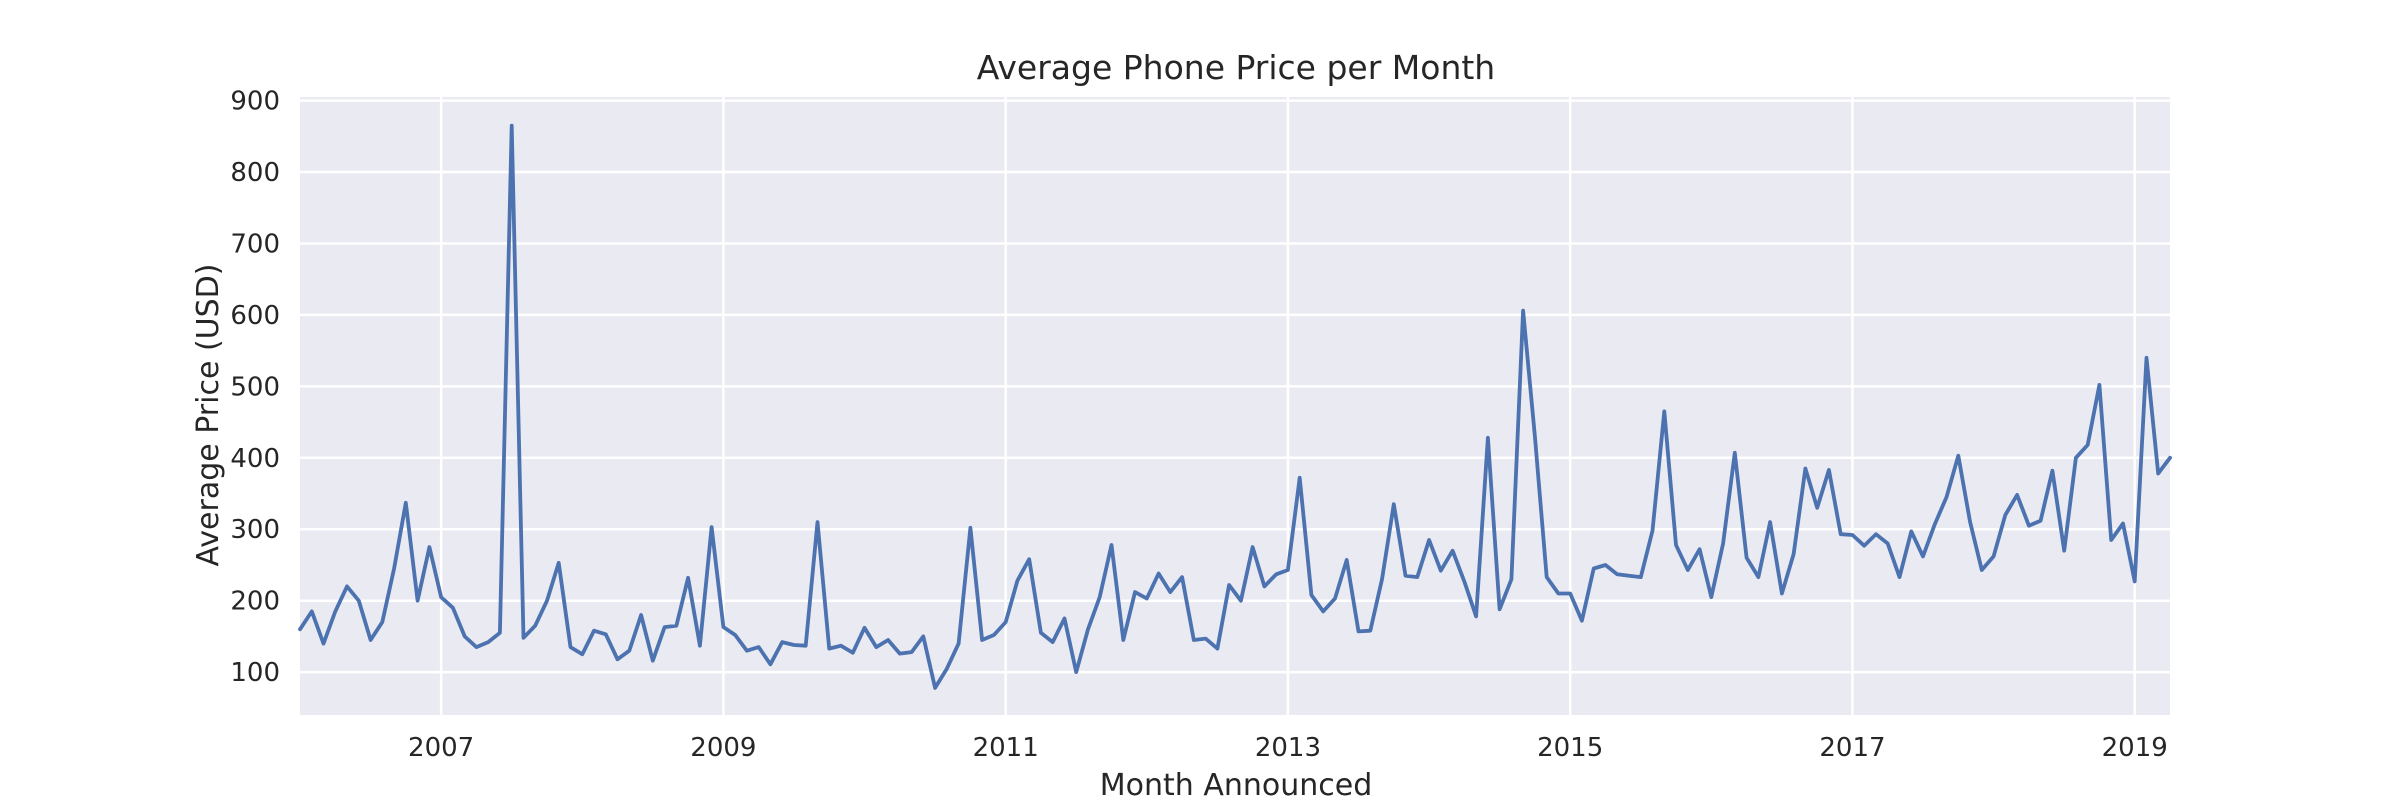 Image resolution: width=2400 pixels, height=800 pixels. I want to click on y-tick-labels: 100 200 300 400 500 600 700 800 900, so click(255, 388).